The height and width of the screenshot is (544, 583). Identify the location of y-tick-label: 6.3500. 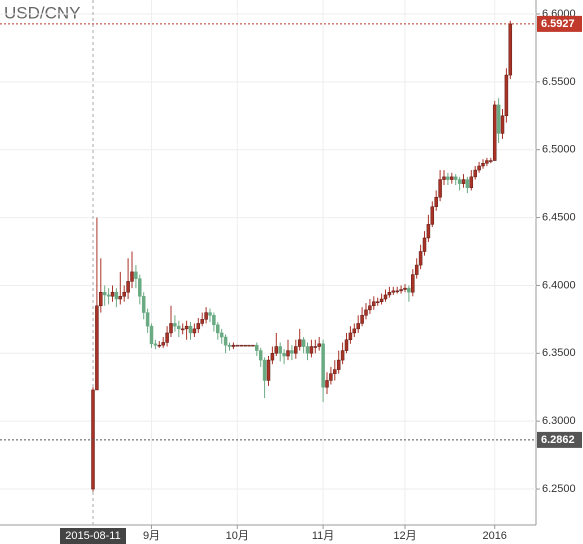
(559, 353).